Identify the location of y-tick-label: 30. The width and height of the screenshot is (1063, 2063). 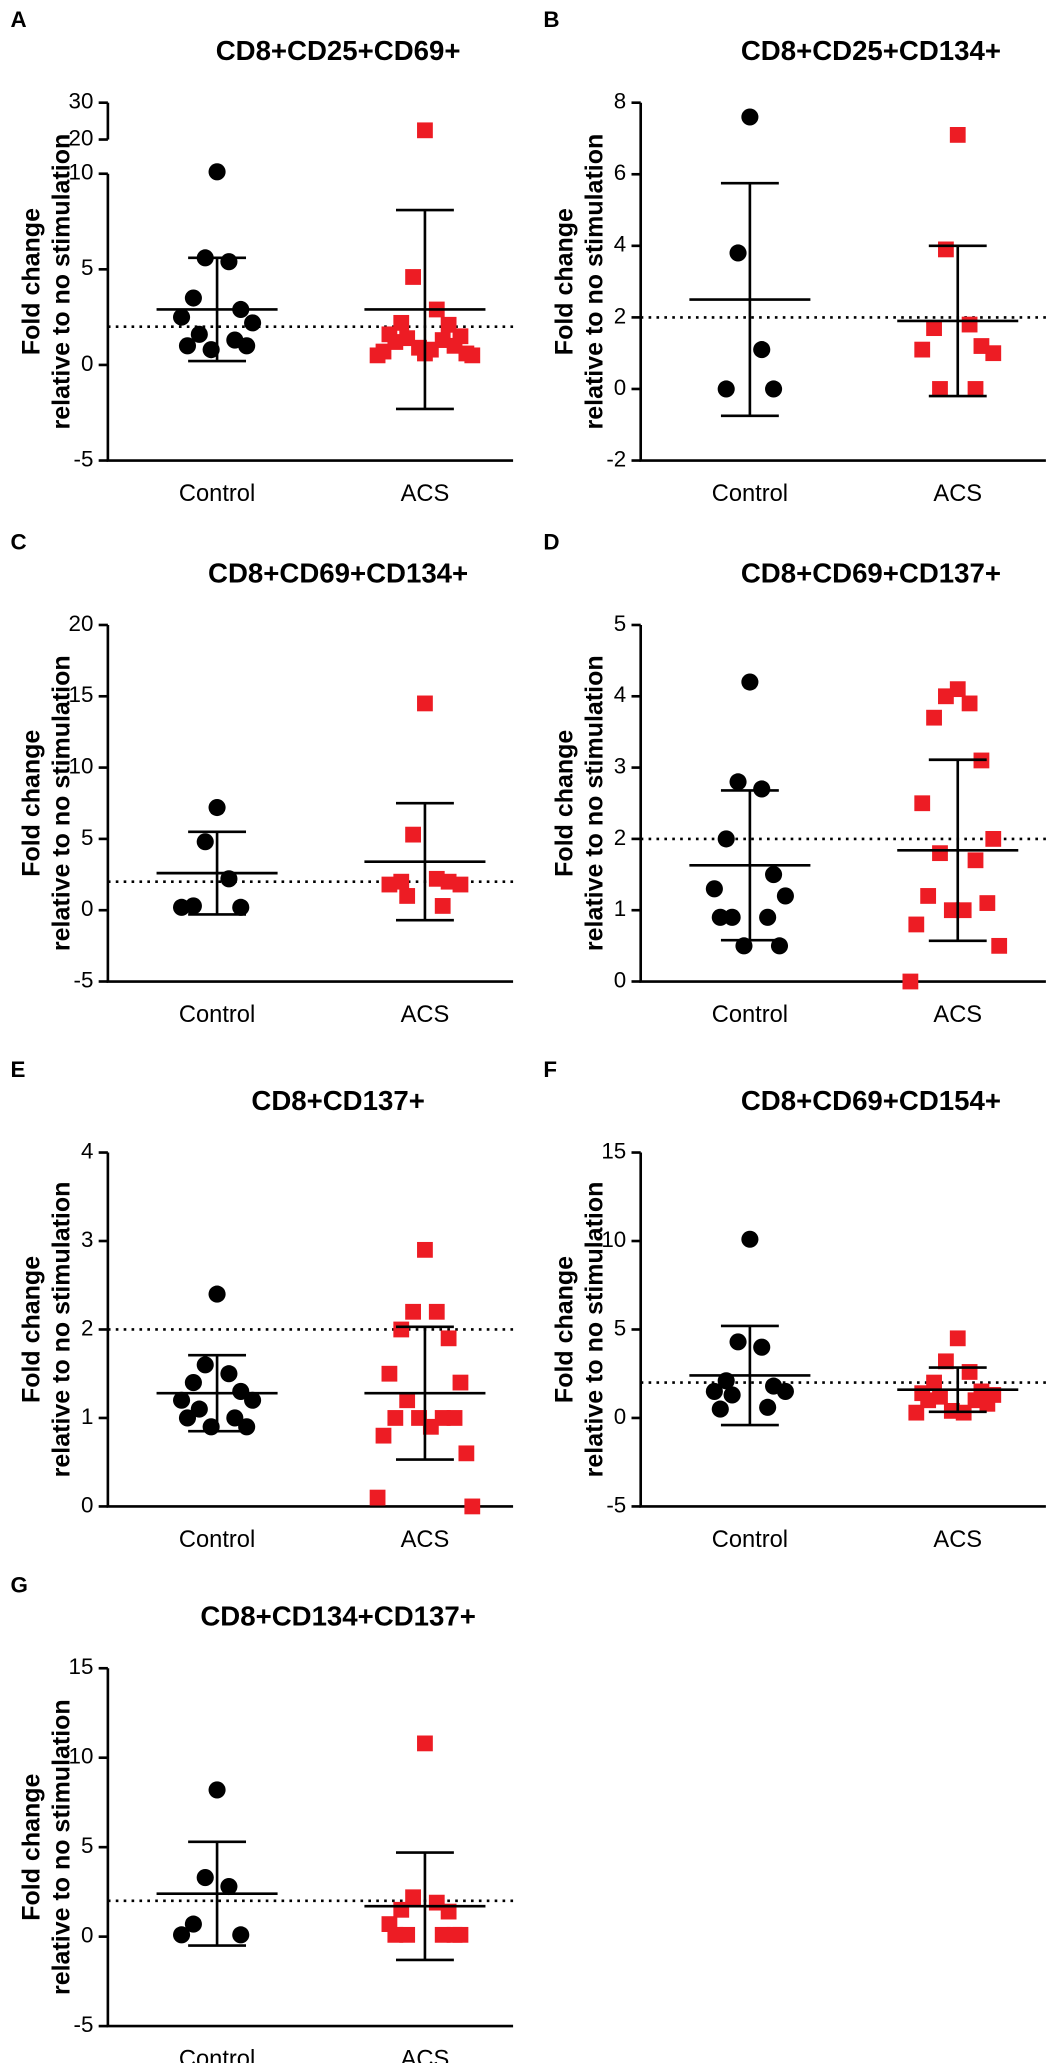
(81, 101).